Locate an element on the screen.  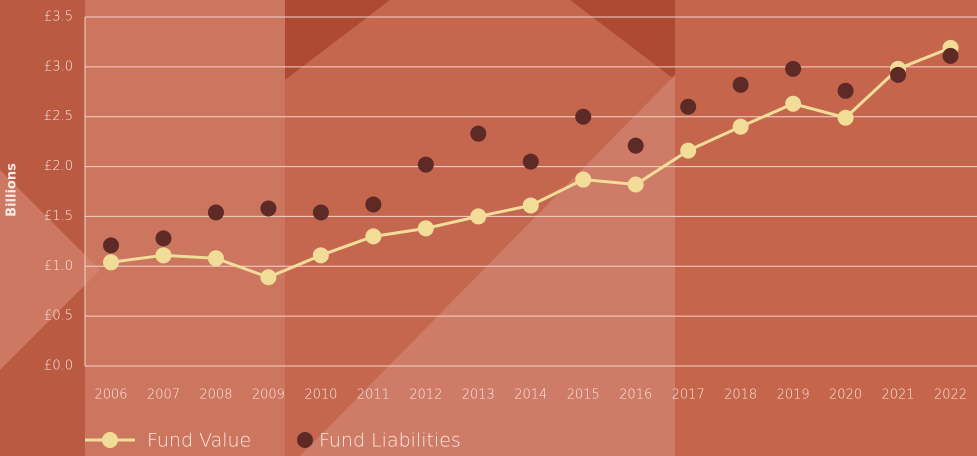
x-tick-label: 2022 is located at coordinates (950, 395).